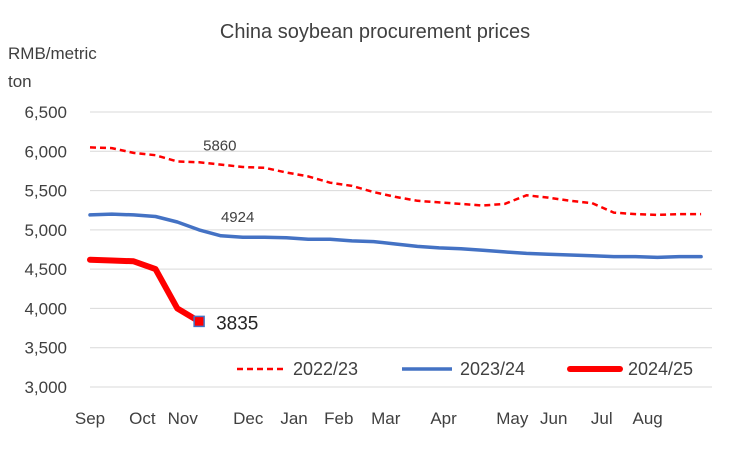 The height and width of the screenshot is (459, 750). Describe the element at coordinates (386, 418) in the screenshot. I see `x-tick-label: Mar` at that location.